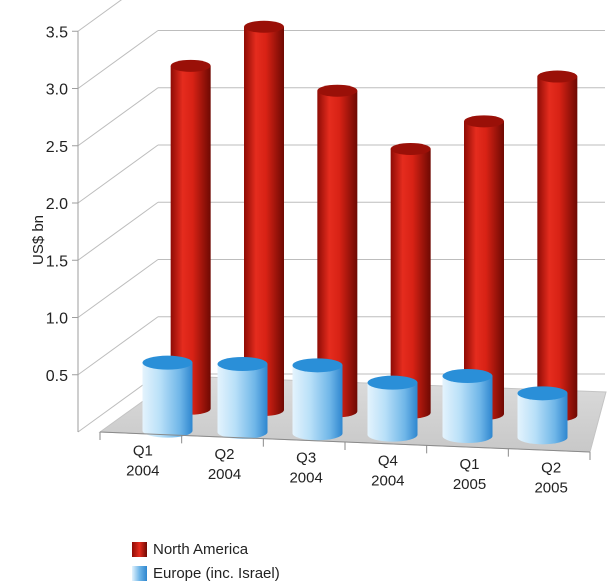 The width and height of the screenshot is (607, 585). I want to click on x-tick-label: Q4 2004, so click(387, 471).